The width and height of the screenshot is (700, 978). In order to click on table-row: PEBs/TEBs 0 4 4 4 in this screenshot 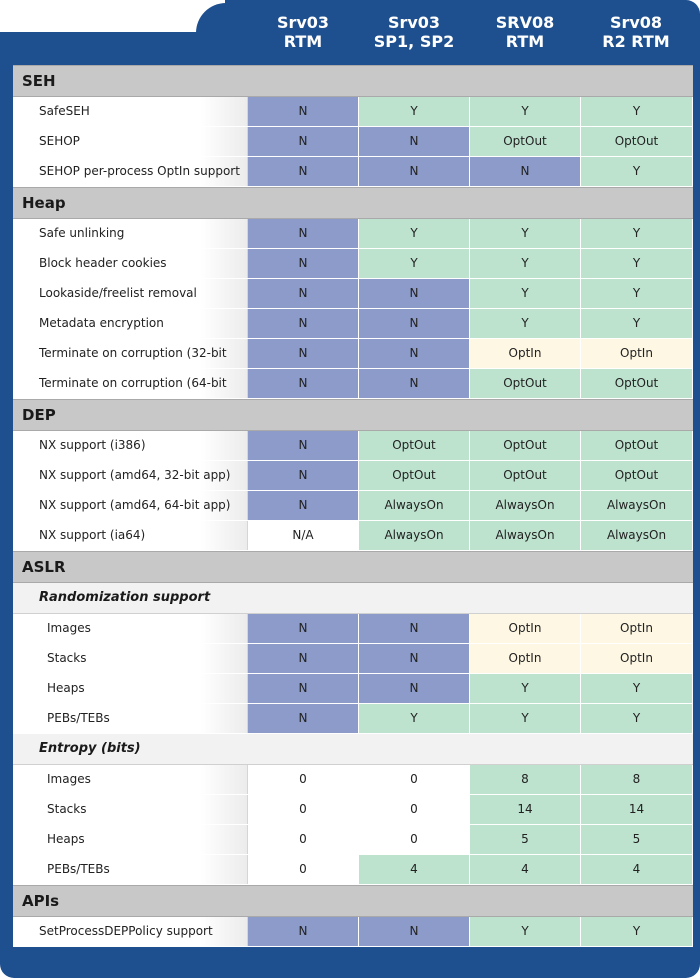, I will do `click(353, 870)`.